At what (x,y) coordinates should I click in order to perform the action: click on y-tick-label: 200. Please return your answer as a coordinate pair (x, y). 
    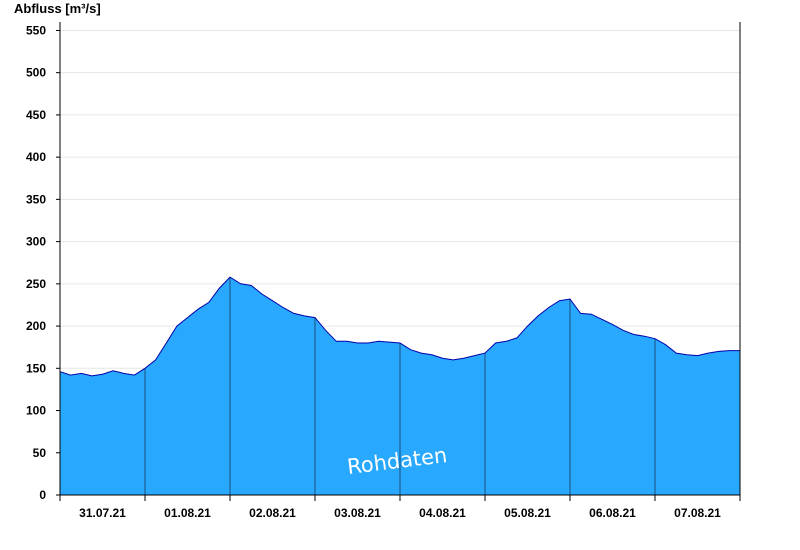
    Looking at the image, I should click on (36, 326).